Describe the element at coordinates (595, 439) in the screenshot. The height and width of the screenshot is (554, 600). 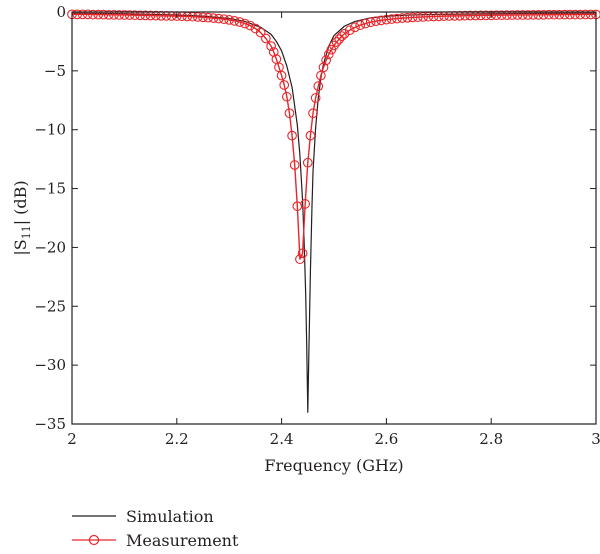
I see `x-tick-label: 3` at that location.